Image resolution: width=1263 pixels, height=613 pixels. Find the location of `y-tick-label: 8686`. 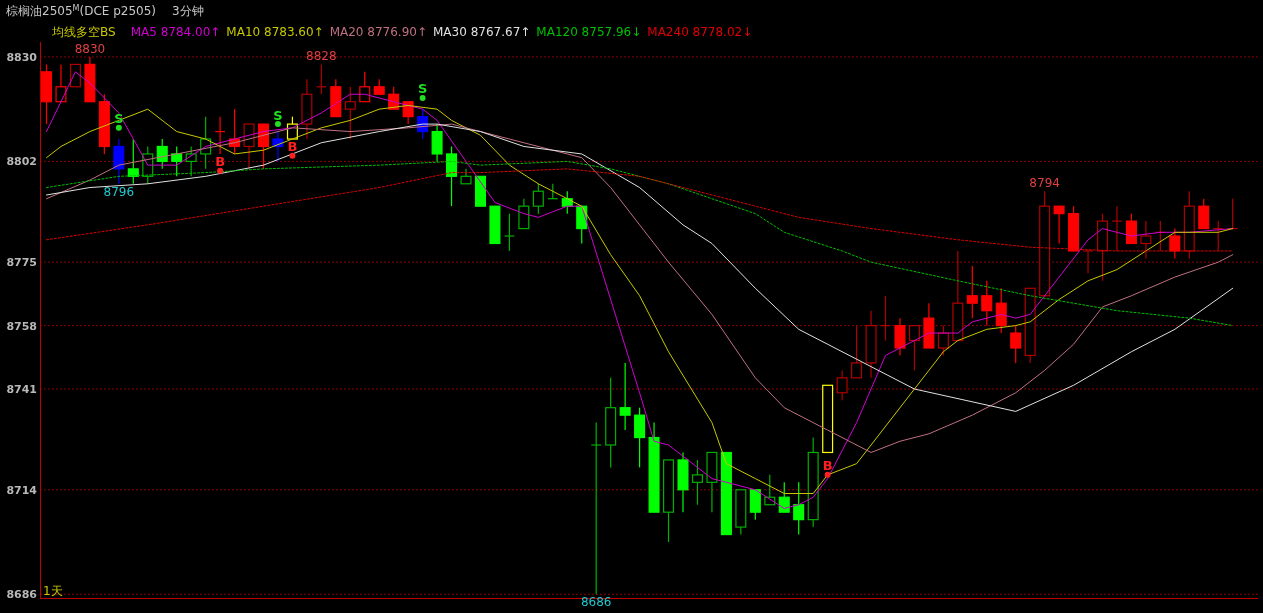

y-tick-label: 8686 is located at coordinates (21, 595).